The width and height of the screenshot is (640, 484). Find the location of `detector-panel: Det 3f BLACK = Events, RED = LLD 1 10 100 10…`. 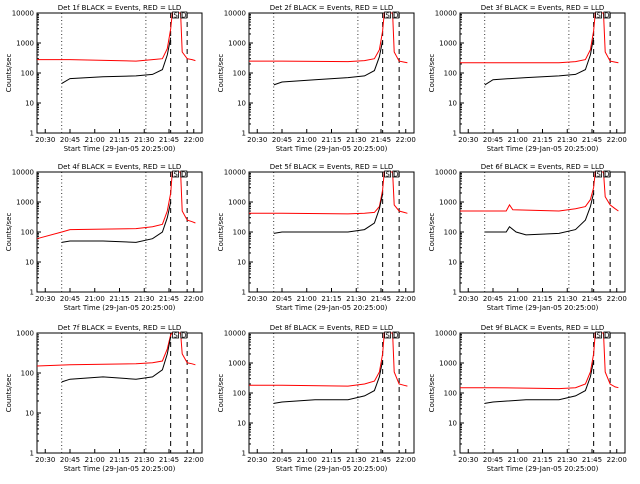

detector-panel: Det 3f BLACK = Events, RED = LLD 1 10 100 10… is located at coordinates (527, 78).